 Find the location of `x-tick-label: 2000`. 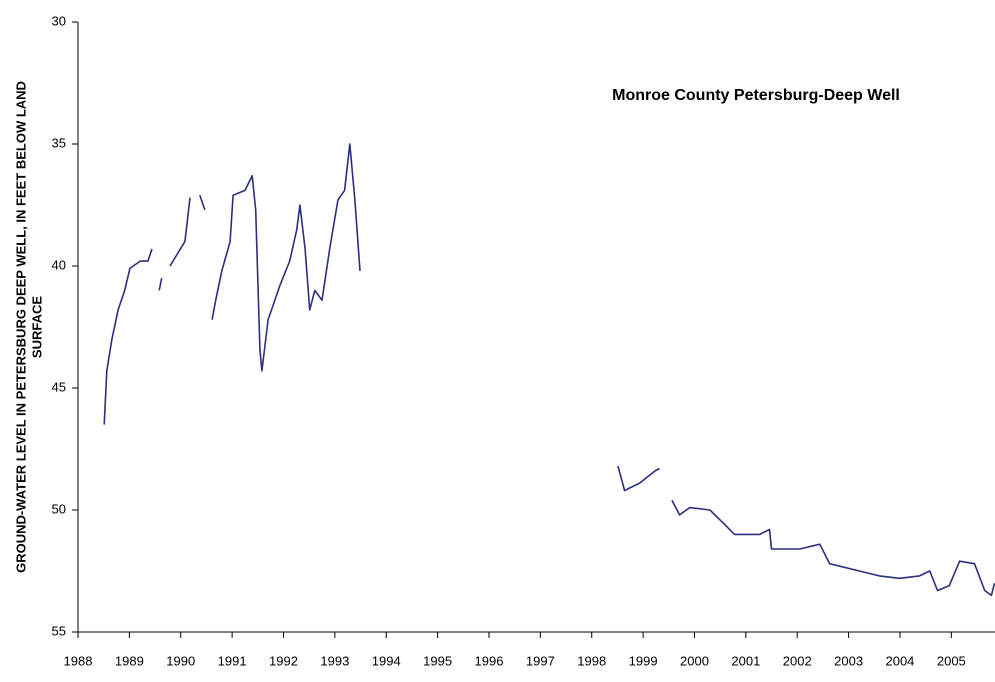

x-tick-label: 2000 is located at coordinates (694, 660).